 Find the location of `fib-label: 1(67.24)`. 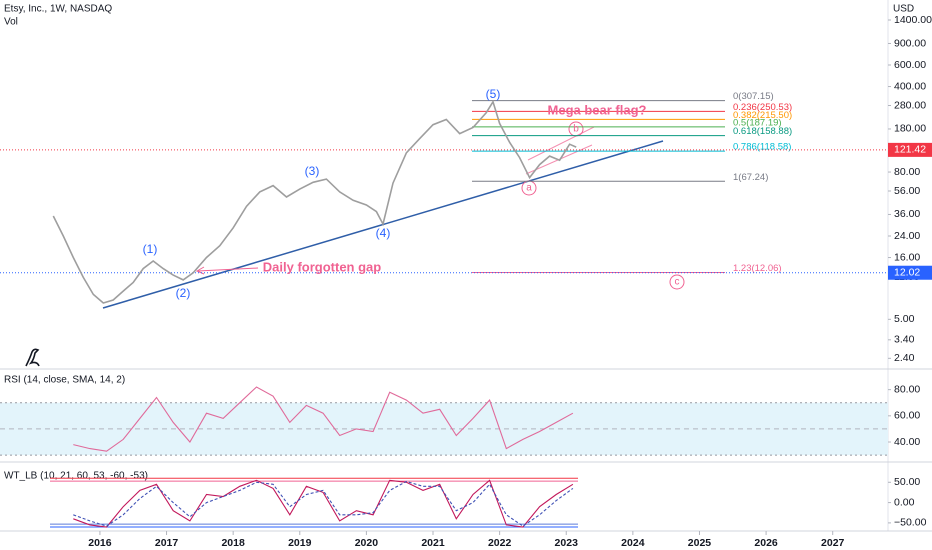

fib-label: 1(67.24) is located at coordinates (750, 177).